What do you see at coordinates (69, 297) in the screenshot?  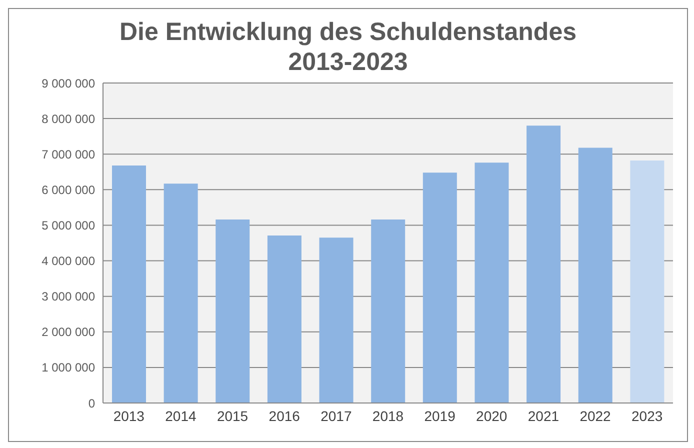 I see `y-tick-label: 3 000 000` at bounding box center [69, 297].